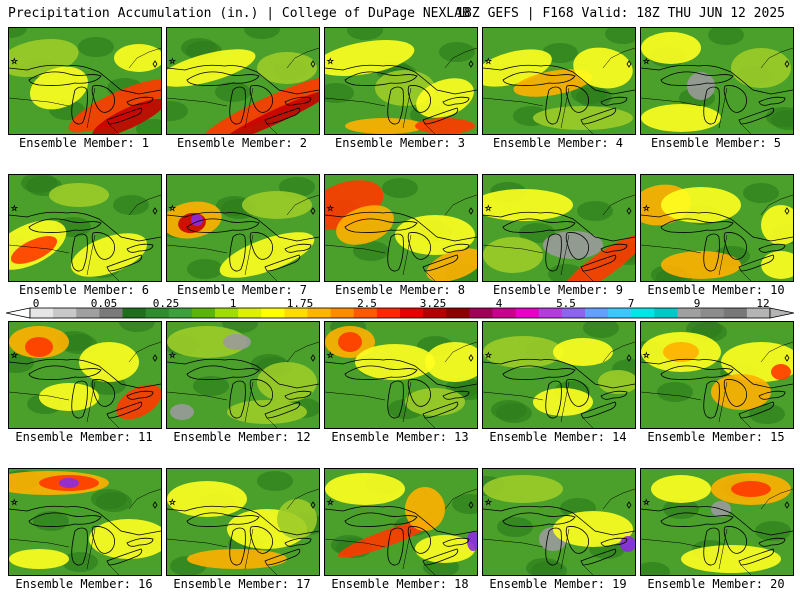 This screenshot has width=800, height=600. What do you see at coordinates (558, 143) in the screenshot?
I see `ensemble-member-label: Ensemble Member: 4` at bounding box center [558, 143].